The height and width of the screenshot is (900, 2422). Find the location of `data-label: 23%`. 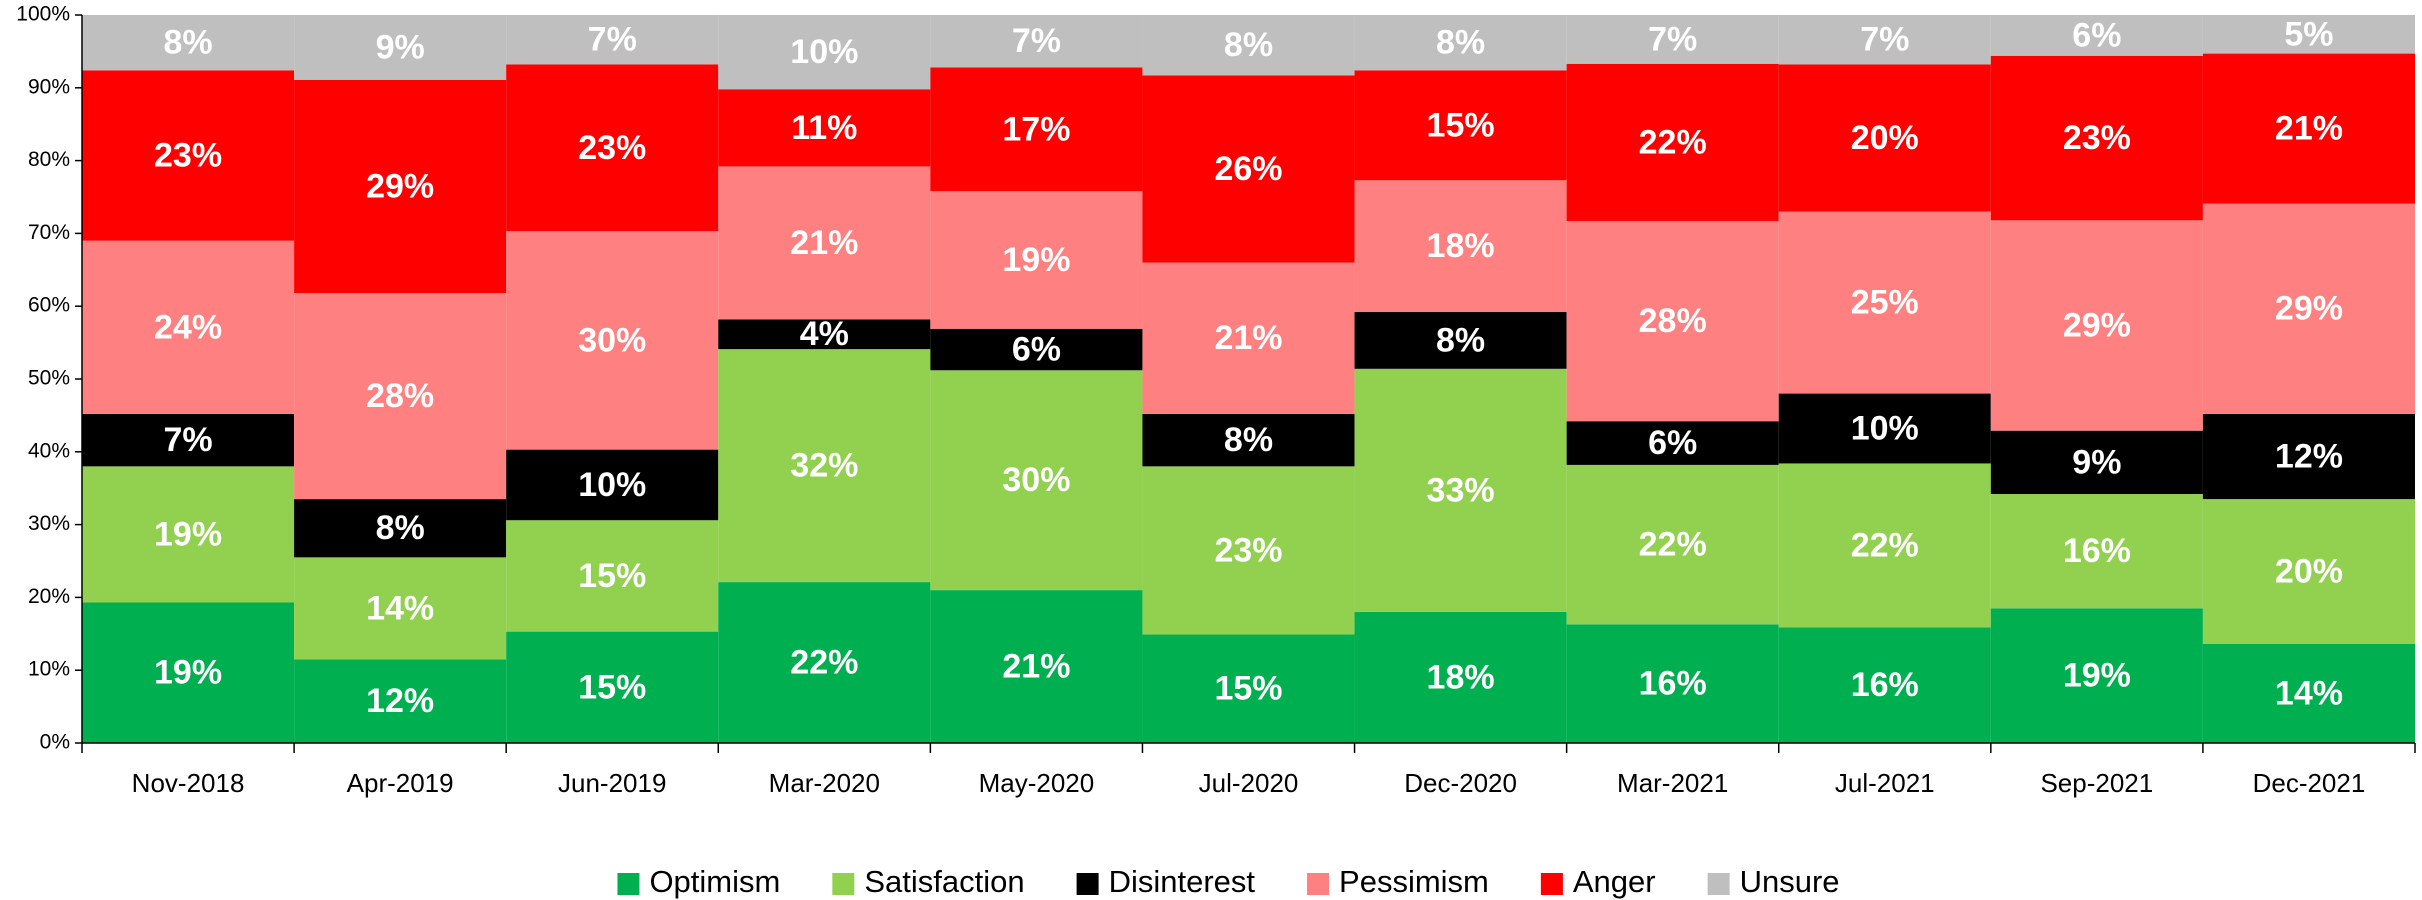

data-label: 23% is located at coordinates (188, 155).